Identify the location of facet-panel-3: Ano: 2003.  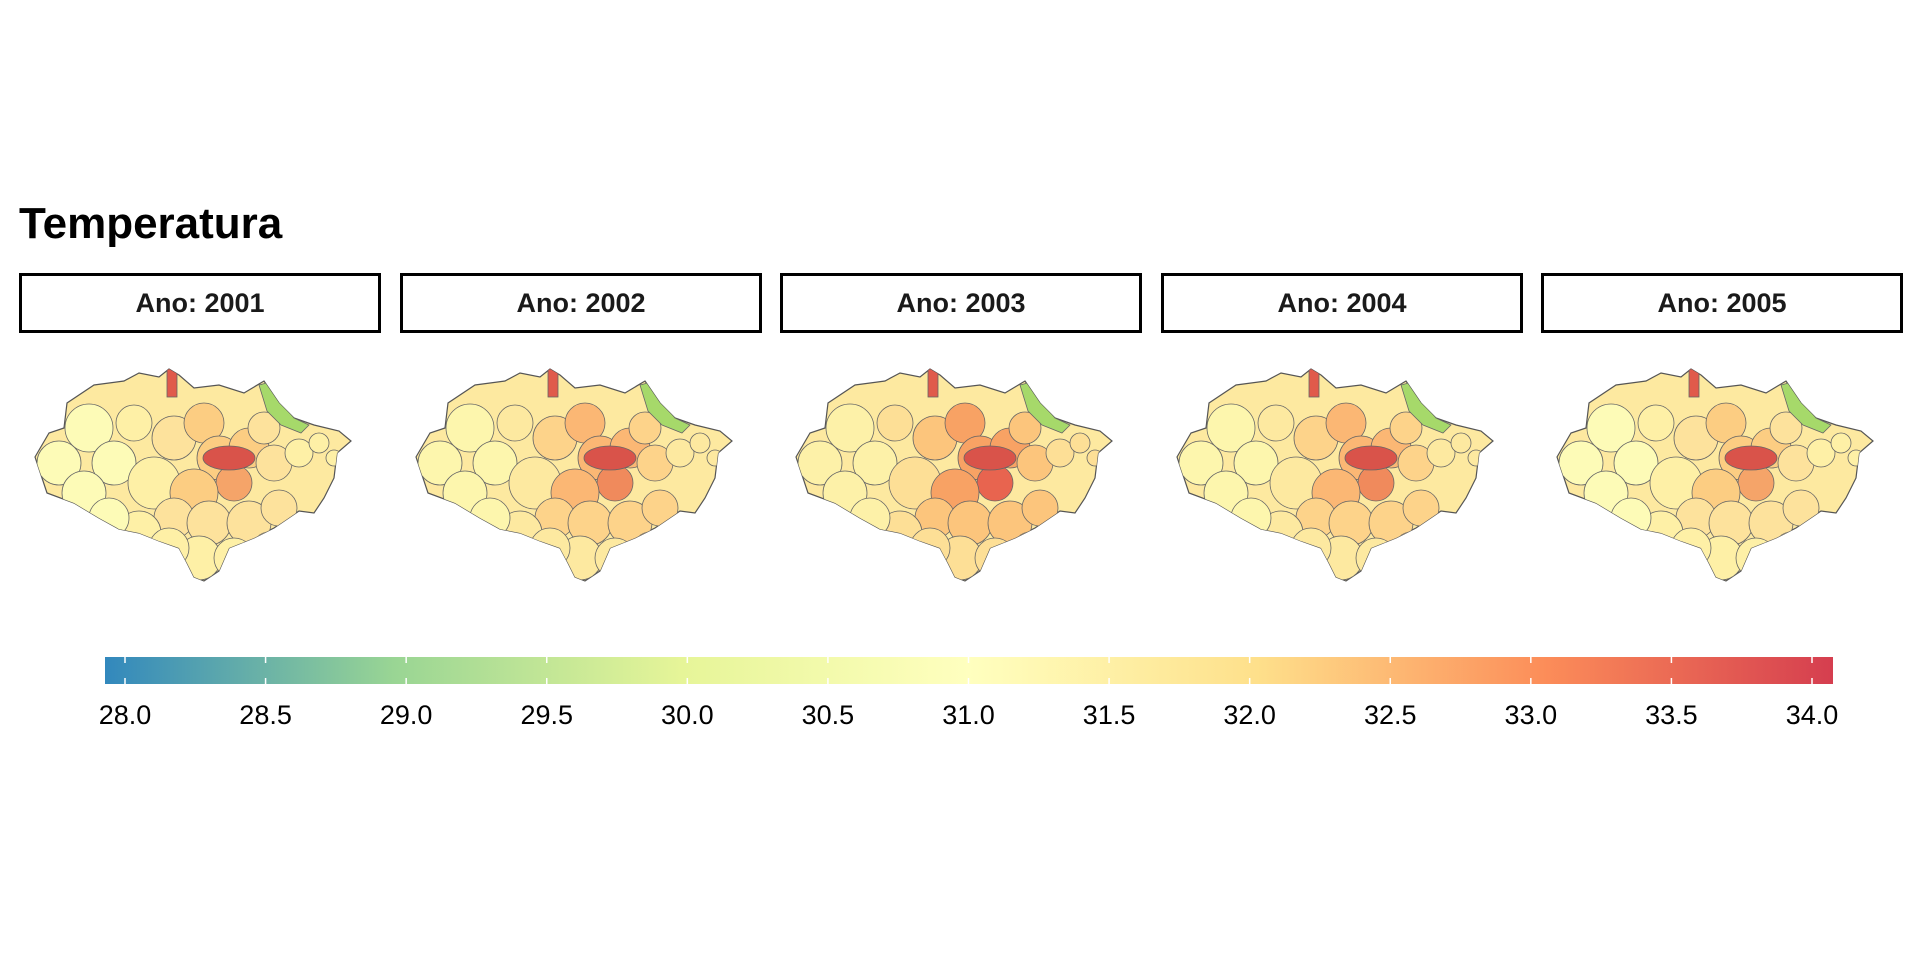
(961, 433).